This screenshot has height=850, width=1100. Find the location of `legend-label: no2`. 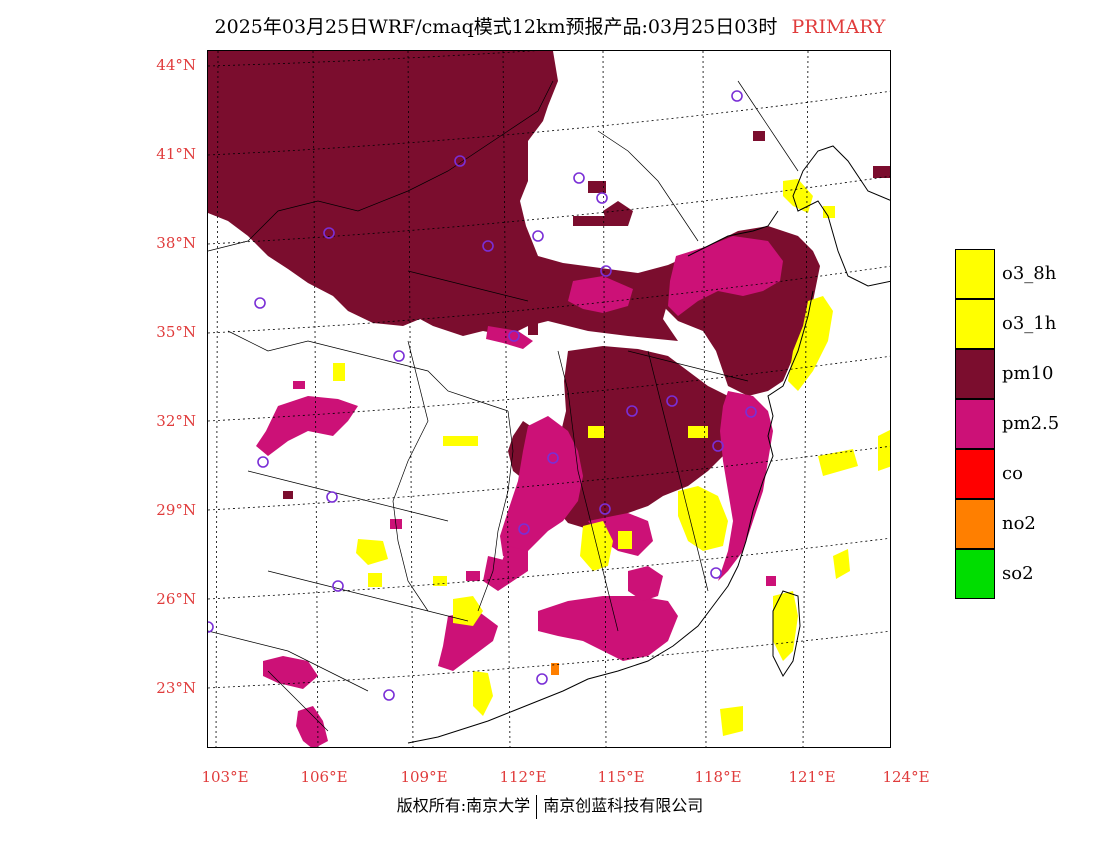

legend-label: no2 is located at coordinates (1019, 523).